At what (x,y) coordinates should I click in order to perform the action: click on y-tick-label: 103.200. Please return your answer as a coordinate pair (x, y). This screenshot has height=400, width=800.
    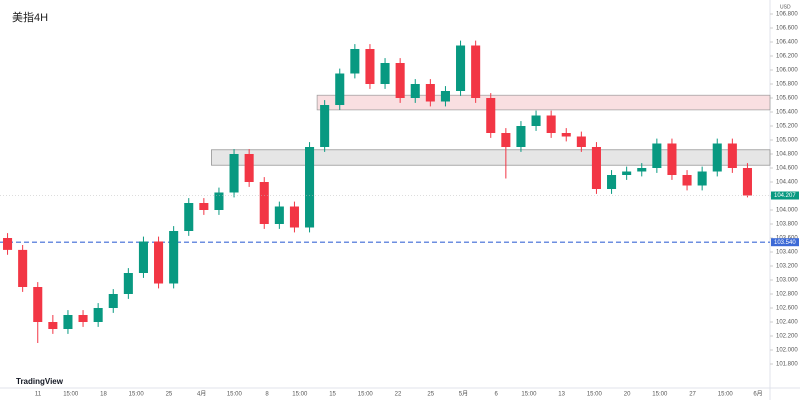
    Looking at the image, I should click on (787, 267).